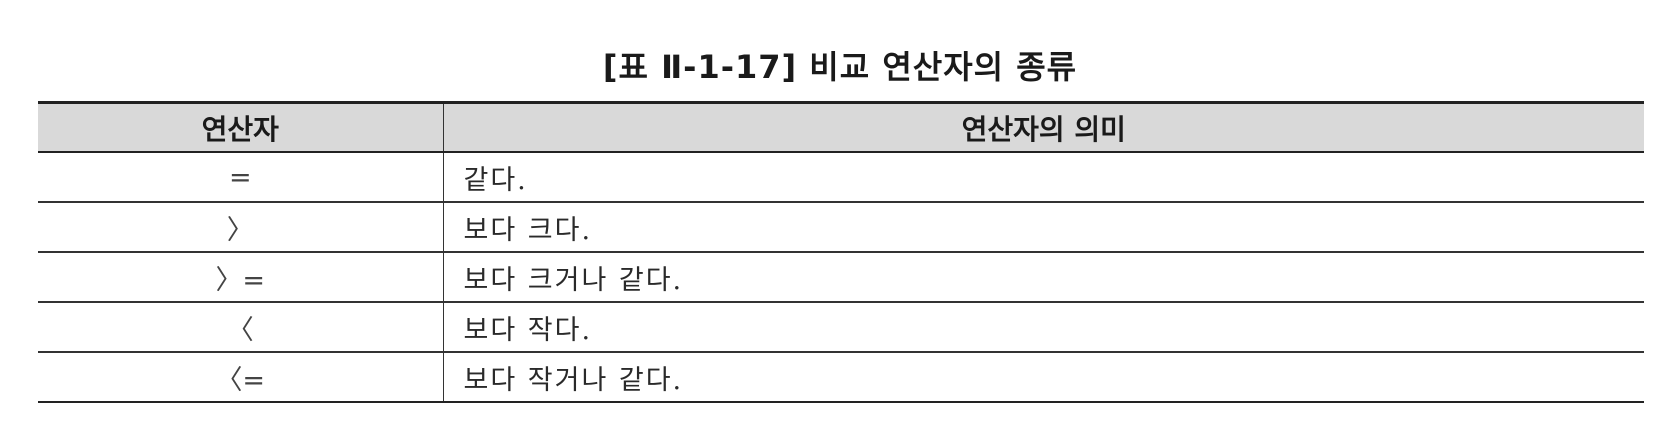  I want to click on header-meaning: 연산자의 의미, so click(1043, 127).